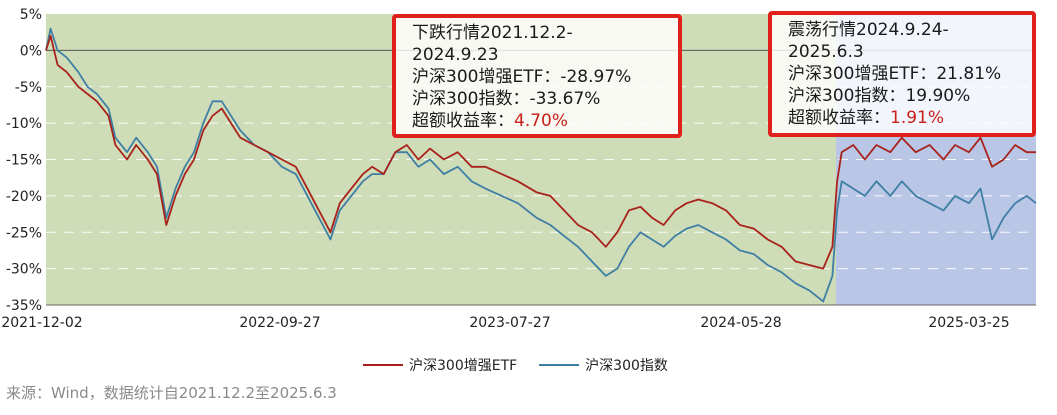 Image resolution: width=1057 pixels, height=415 pixels. I want to click on excess-return-value: 4.70%, so click(541, 121).